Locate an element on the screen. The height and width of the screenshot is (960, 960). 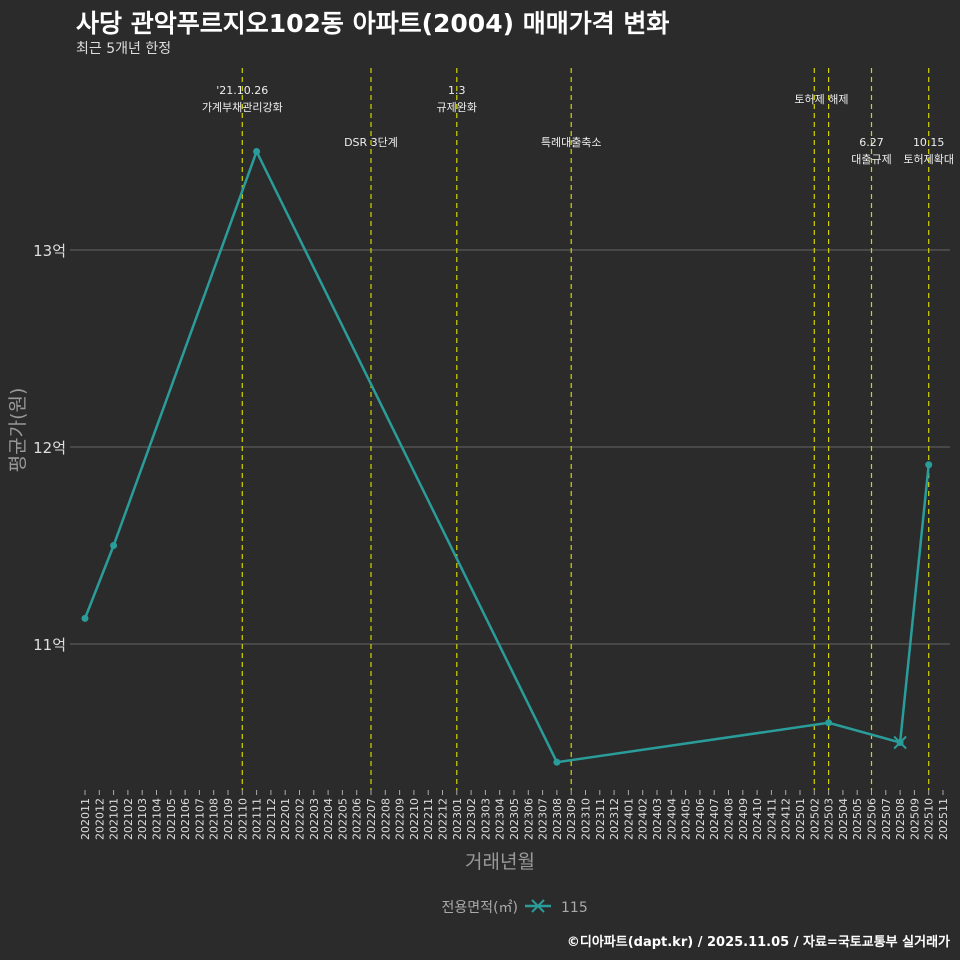
x-tick-label: 202309 is located at coordinates (571, 819).